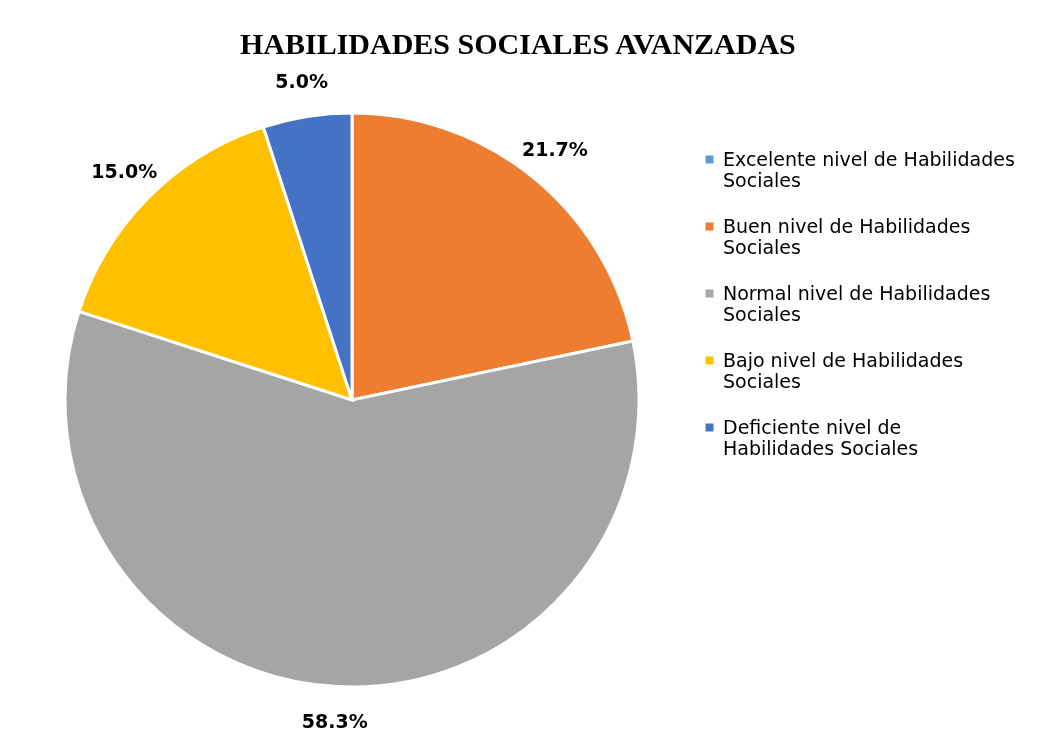 The height and width of the screenshot is (740, 1044). I want to click on data-label: 21.7%, so click(554, 148).